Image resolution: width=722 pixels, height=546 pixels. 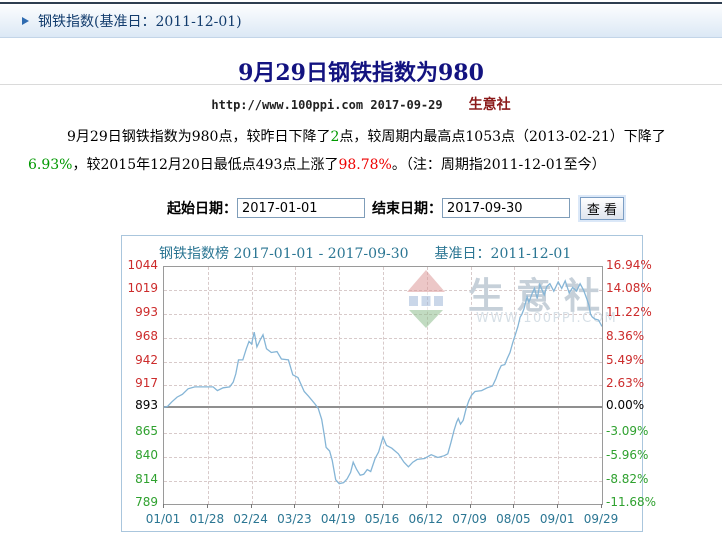 What do you see at coordinates (625, 405) in the screenshot?
I see `y-axis-label-right: 0.00%` at bounding box center [625, 405].